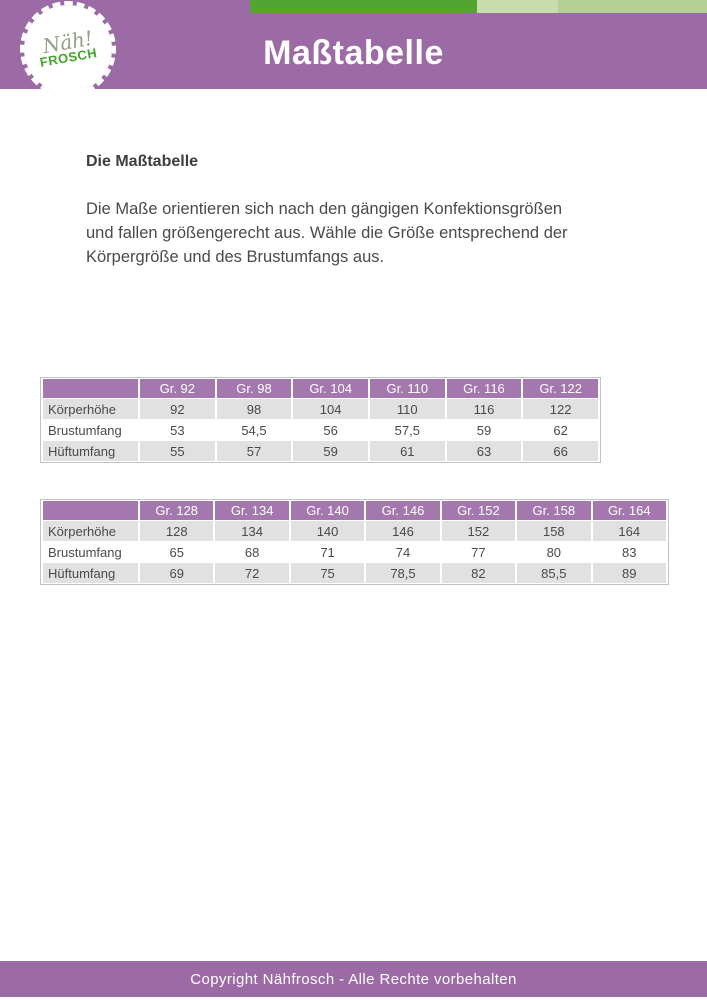 The width and height of the screenshot is (707, 1000). What do you see at coordinates (407, 451) in the screenshot?
I see `value-cell: 61` at bounding box center [407, 451].